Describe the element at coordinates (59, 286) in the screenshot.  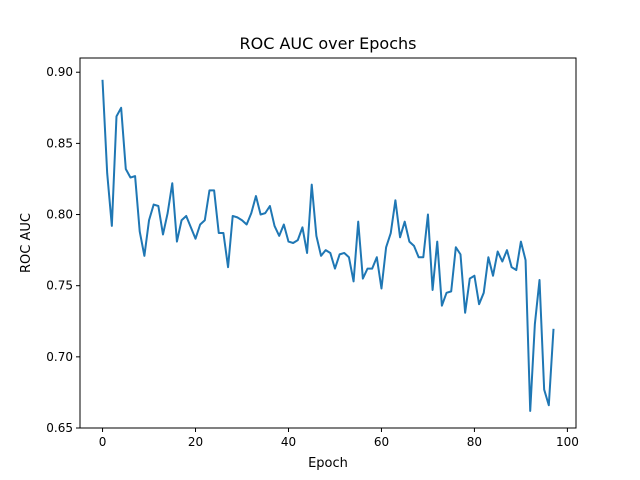
I see `y-tick-label: 0.75` at that location.